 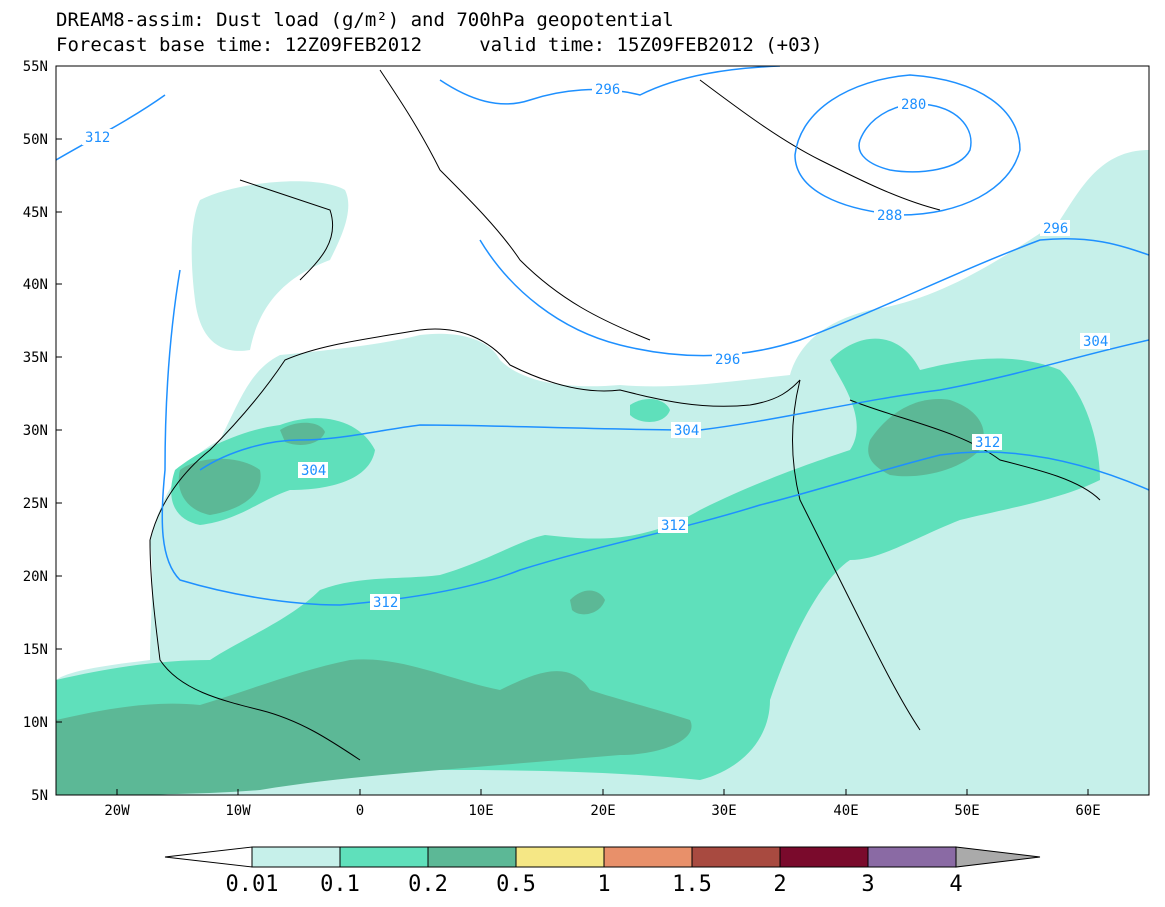 What do you see at coordinates (998, 857) in the screenshot?
I see `colorbar-high-arrow` at bounding box center [998, 857].